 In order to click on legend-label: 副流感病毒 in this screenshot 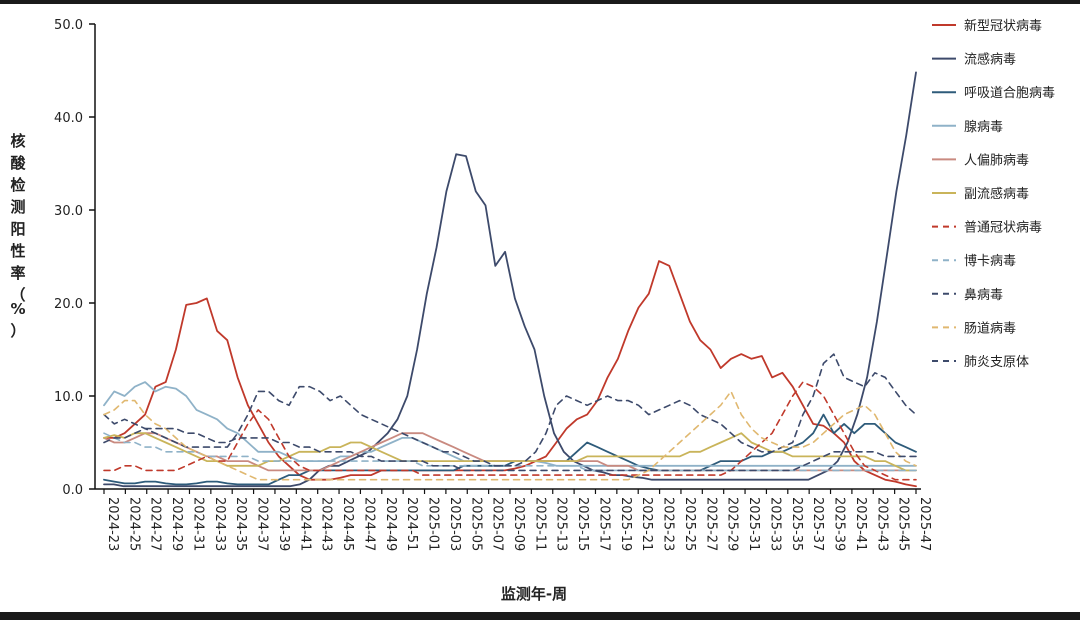, I will do `click(996, 194)`.